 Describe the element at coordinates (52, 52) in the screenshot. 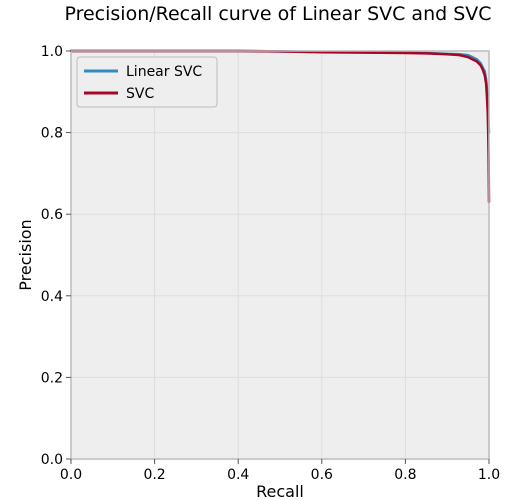

I see `y-tick-label: 1.0` at that location.